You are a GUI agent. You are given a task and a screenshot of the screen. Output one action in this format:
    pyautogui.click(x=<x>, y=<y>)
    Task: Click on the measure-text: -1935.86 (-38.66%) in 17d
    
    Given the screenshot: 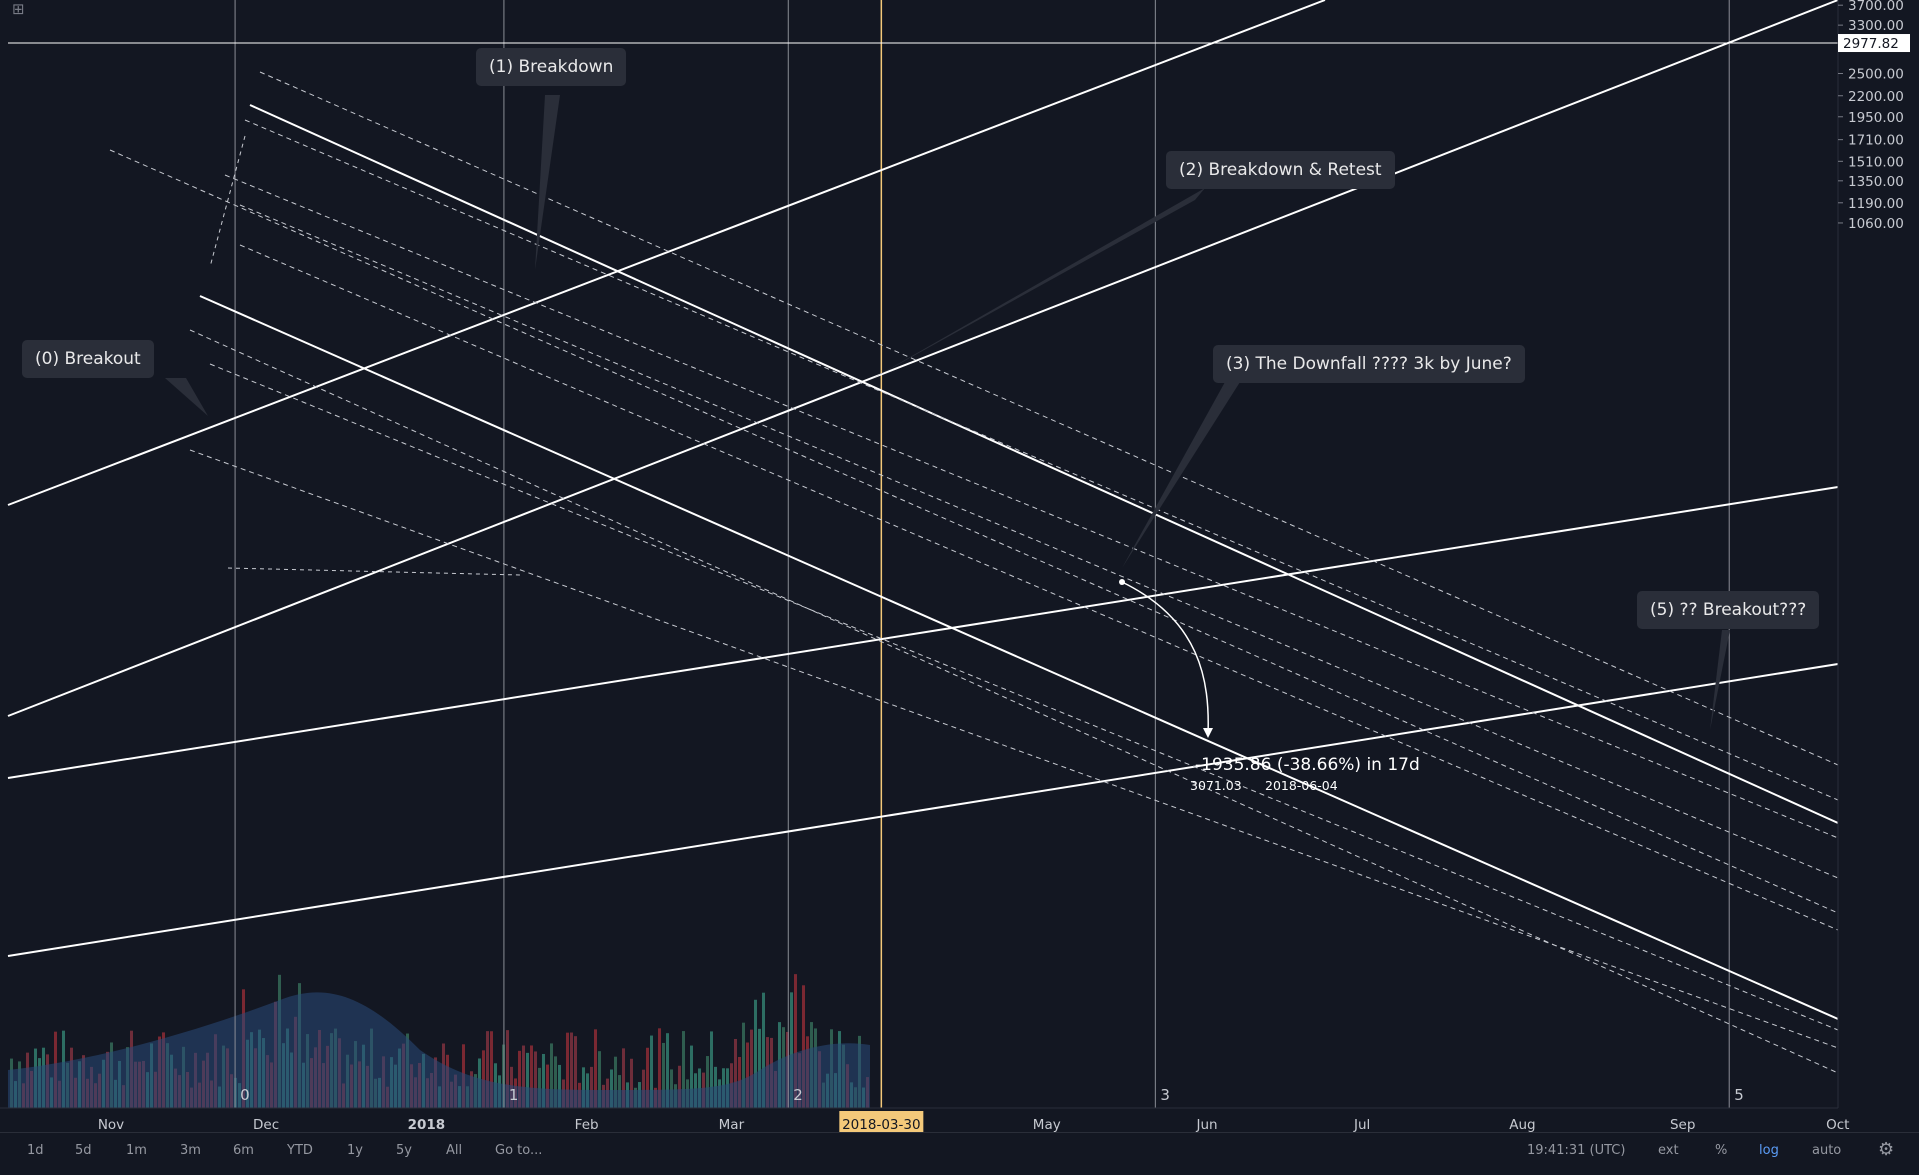 What is the action you would take?
    pyautogui.click(x=1307, y=765)
    